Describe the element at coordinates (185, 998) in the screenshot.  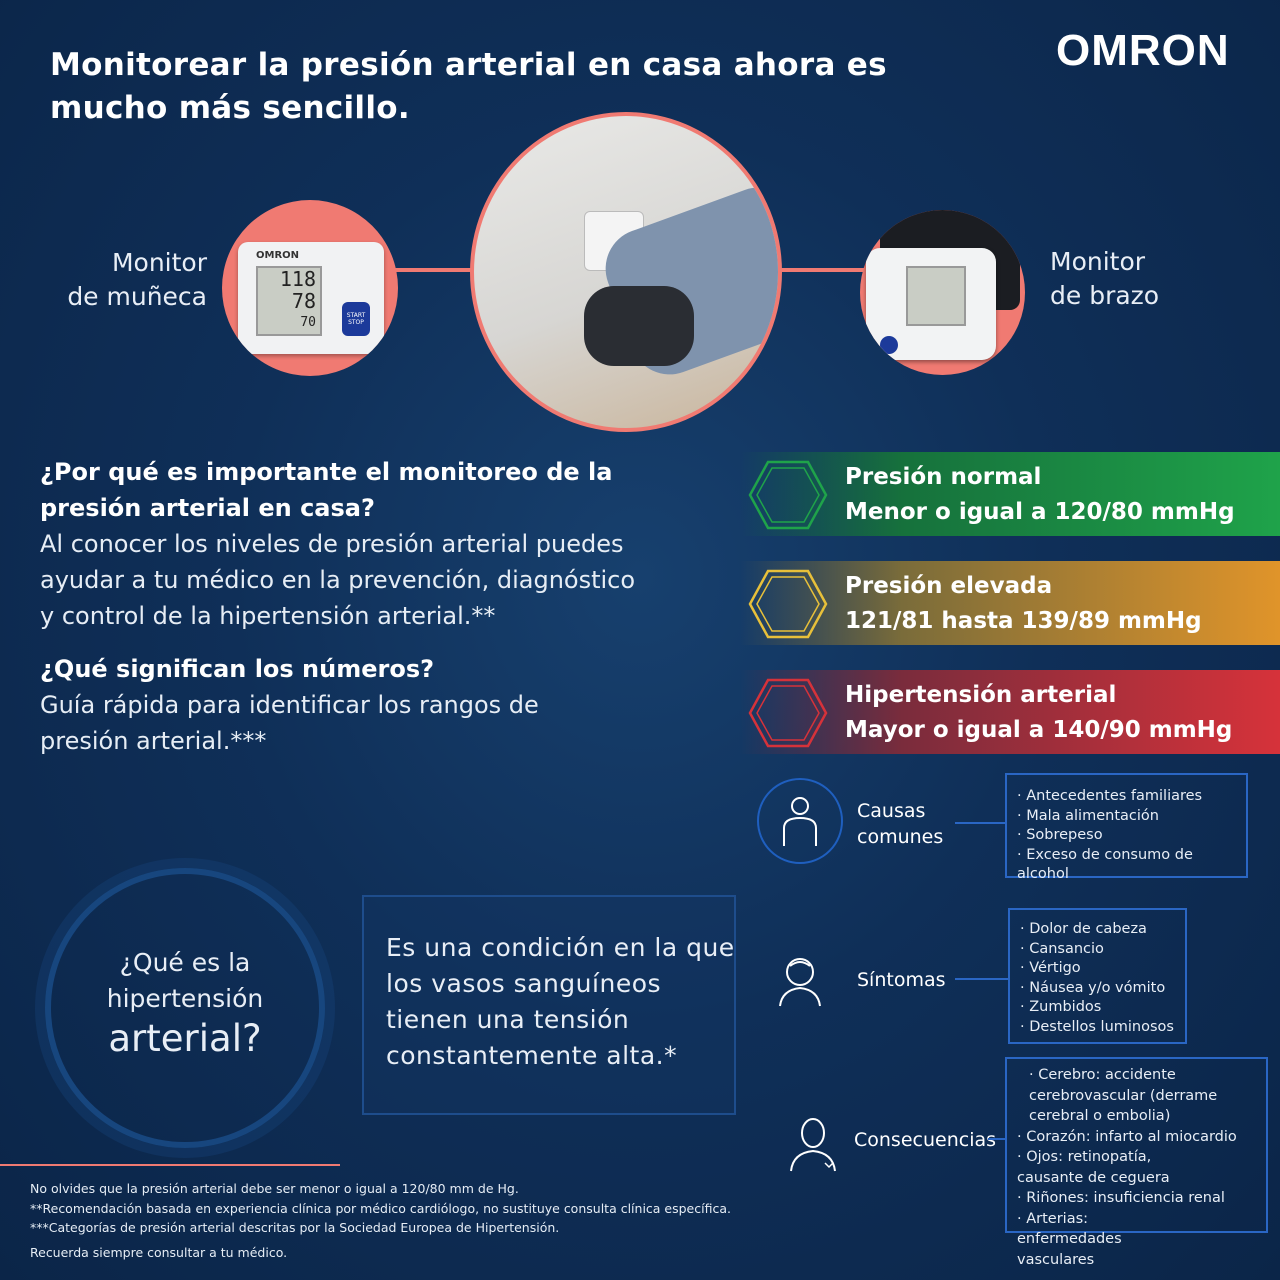
I see `question-line: hipertensión` at that location.